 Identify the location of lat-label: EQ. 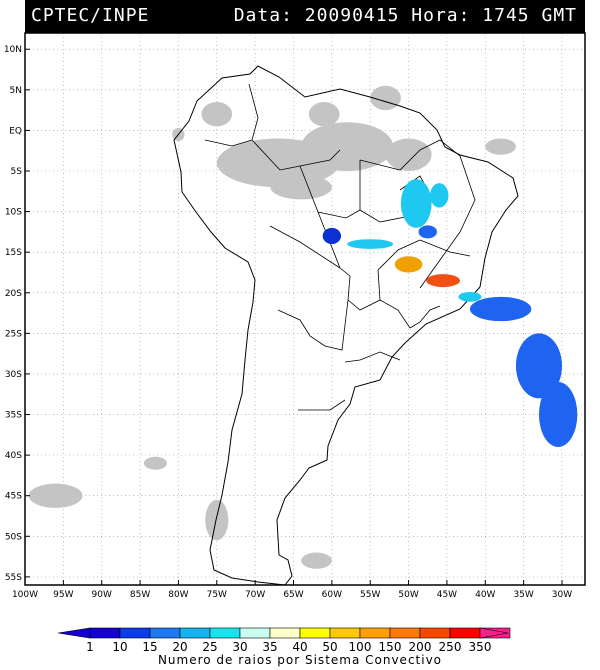
(15, 131).